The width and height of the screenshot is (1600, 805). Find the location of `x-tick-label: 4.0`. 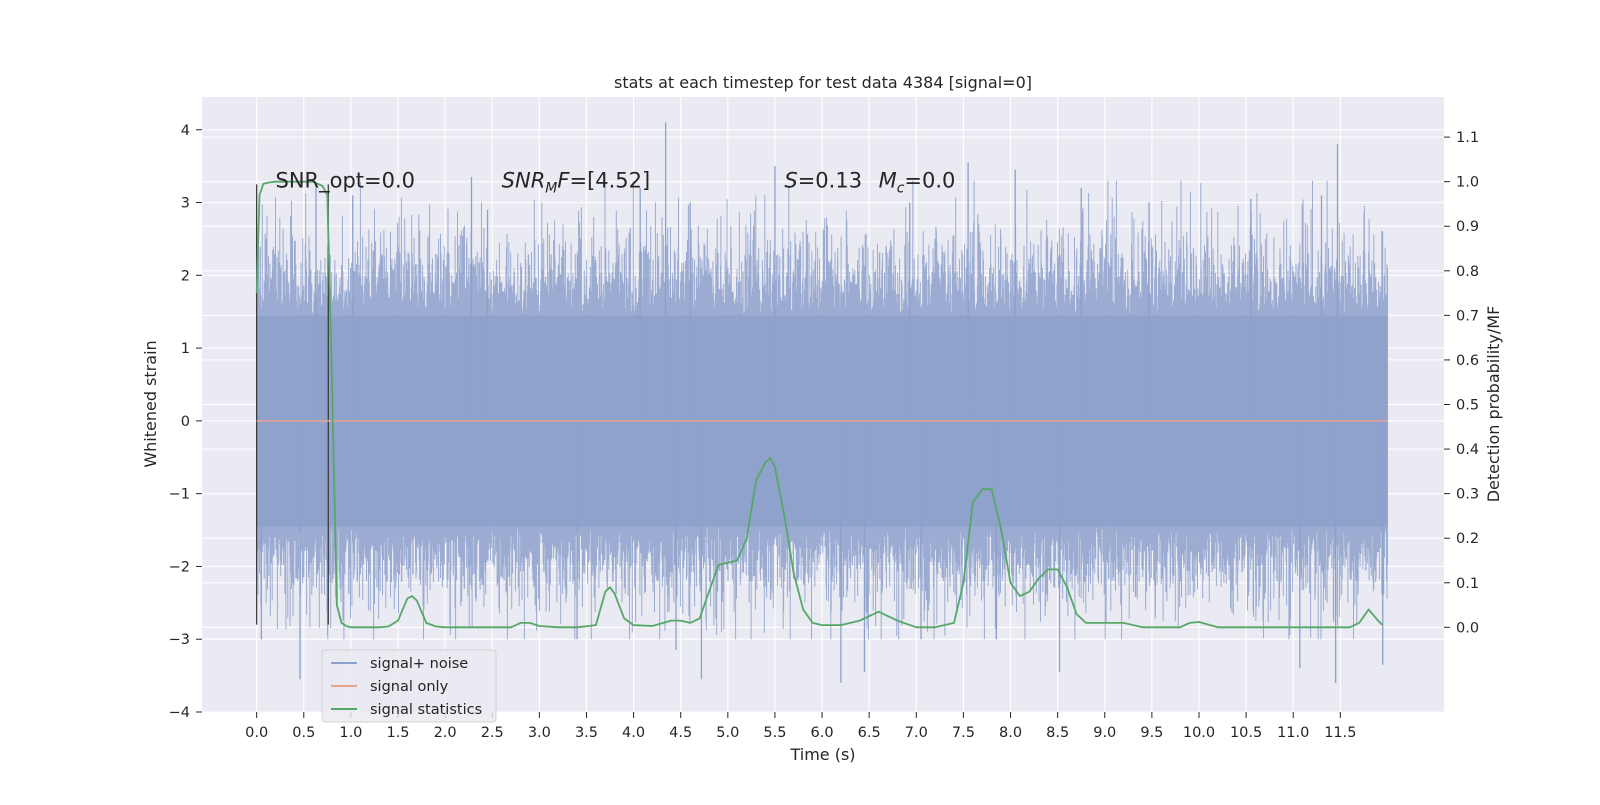

x-tick-label: 4.0 is located at coordinates (633, 733).